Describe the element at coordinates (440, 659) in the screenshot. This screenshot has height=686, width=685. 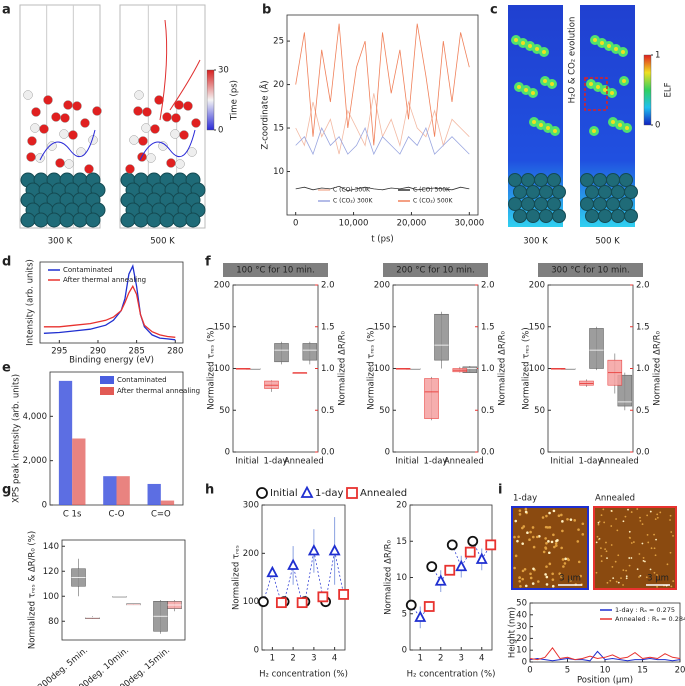
I see `x-tick-label: 2` at that location.